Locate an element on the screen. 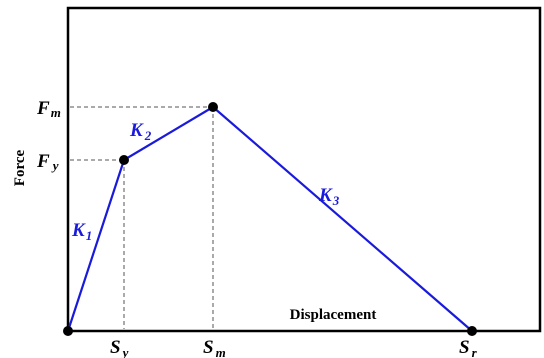  label-k3-sub: 3 is located at coordinates (336, 200).